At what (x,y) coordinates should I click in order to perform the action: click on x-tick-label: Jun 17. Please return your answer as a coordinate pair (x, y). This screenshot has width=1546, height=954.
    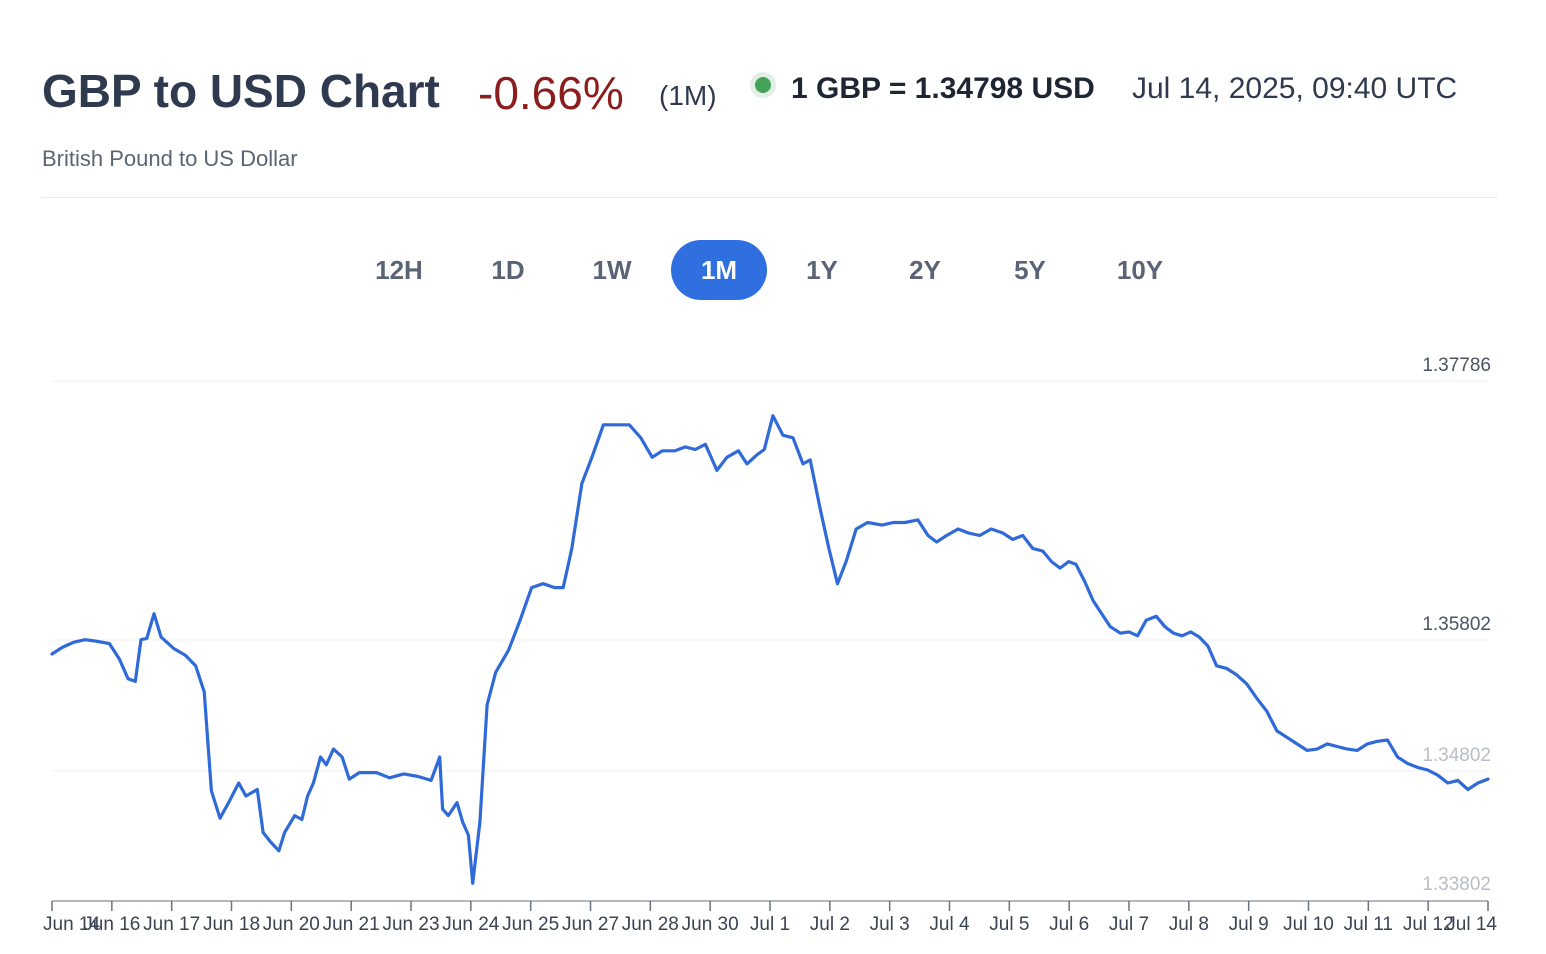
    Looking at the image, I should click on (171, 924).